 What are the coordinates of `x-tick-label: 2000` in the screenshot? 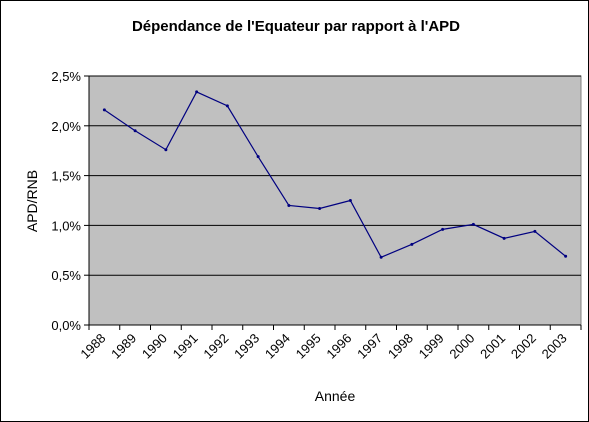 It's located at (461, 346).